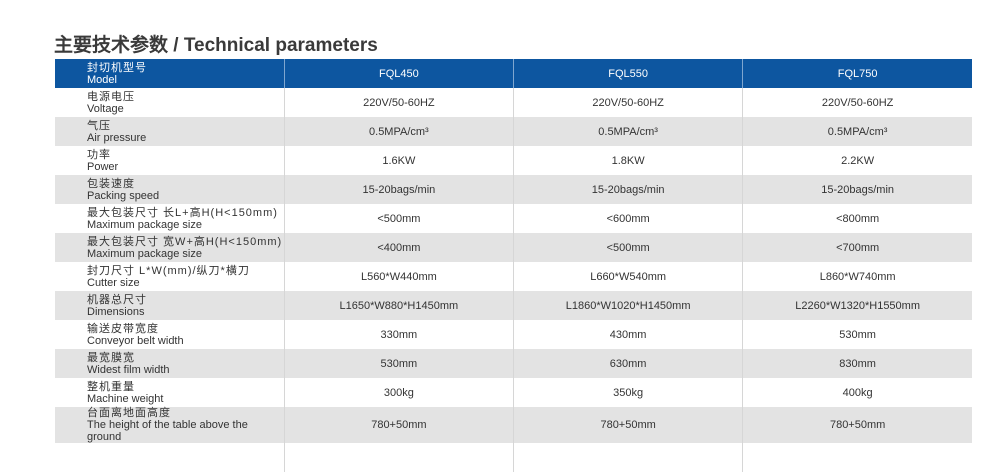  I want to click on label-zh: 台面离地面高度, so click(129, 413).